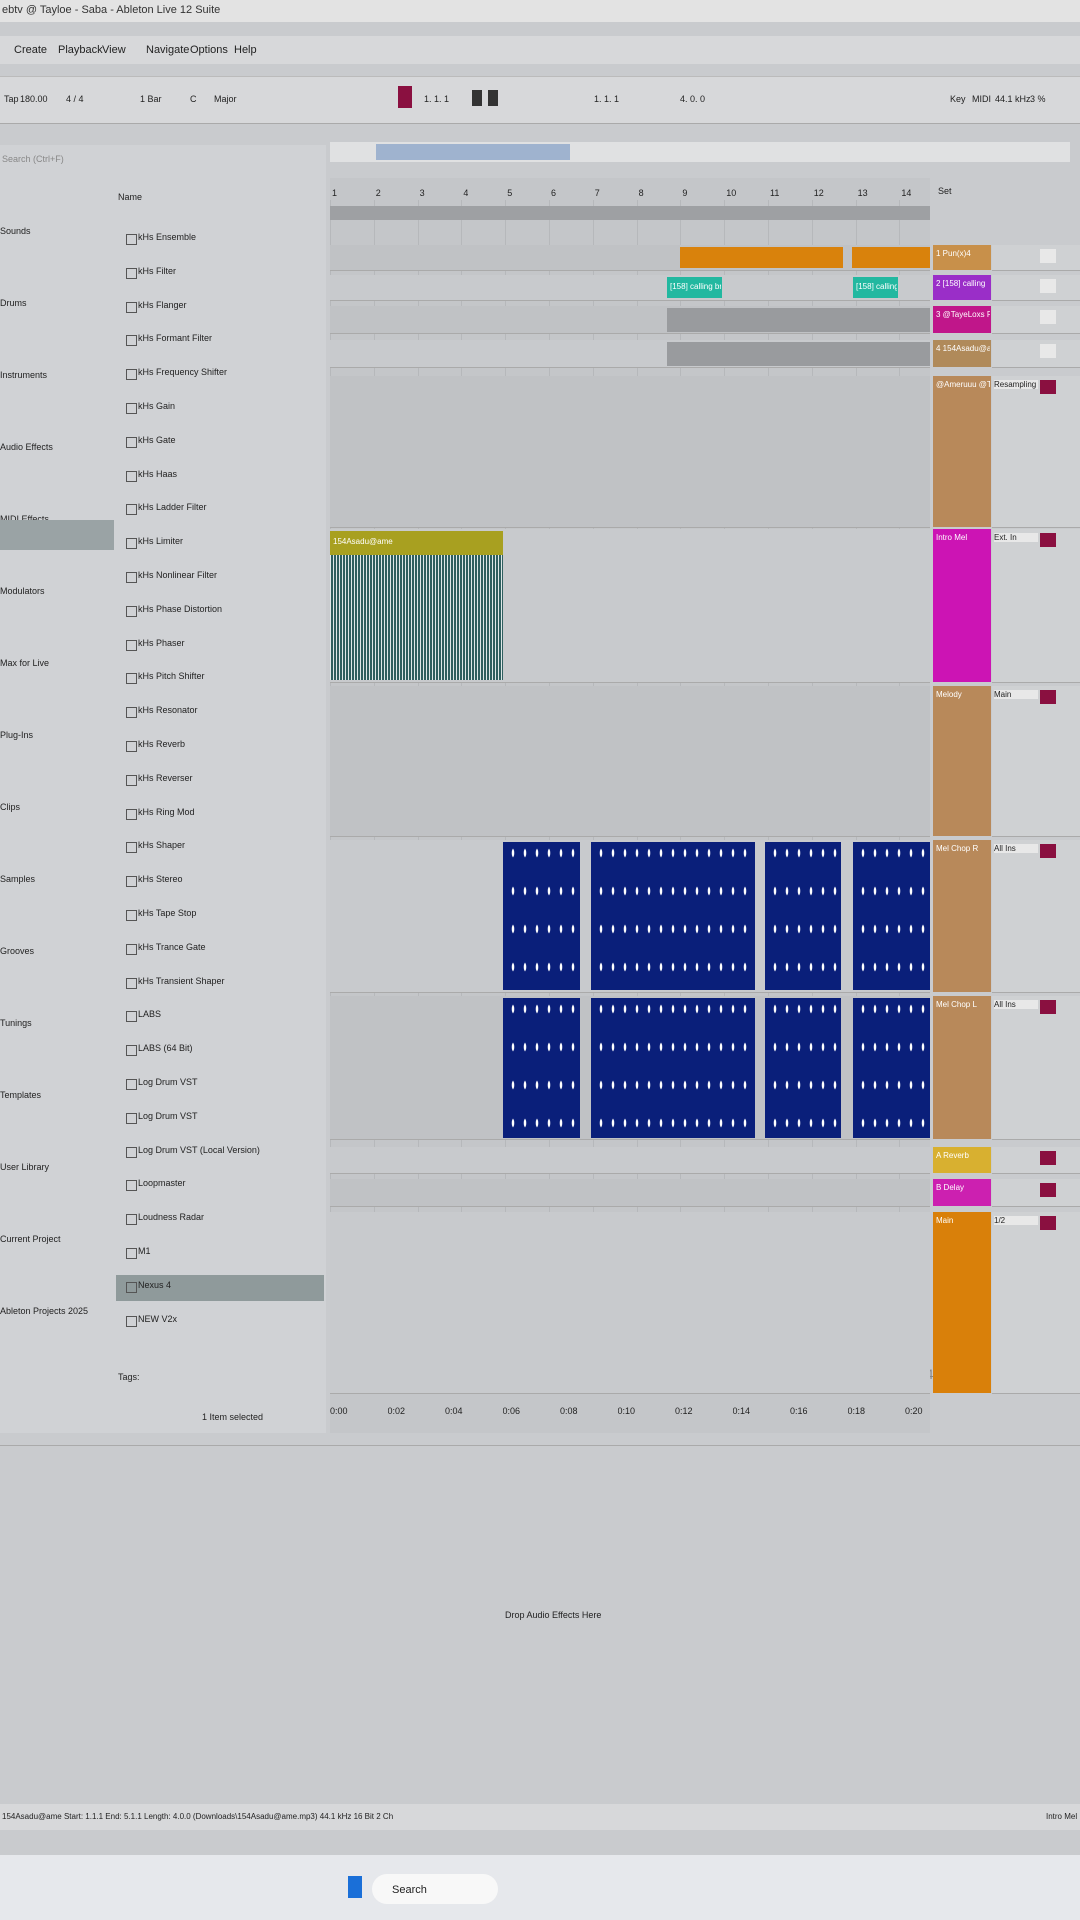 The height and width of the screenshot is (1920, 1080). I want to click on transport-loop-length: 4. 0. 0, so click(693, 99).